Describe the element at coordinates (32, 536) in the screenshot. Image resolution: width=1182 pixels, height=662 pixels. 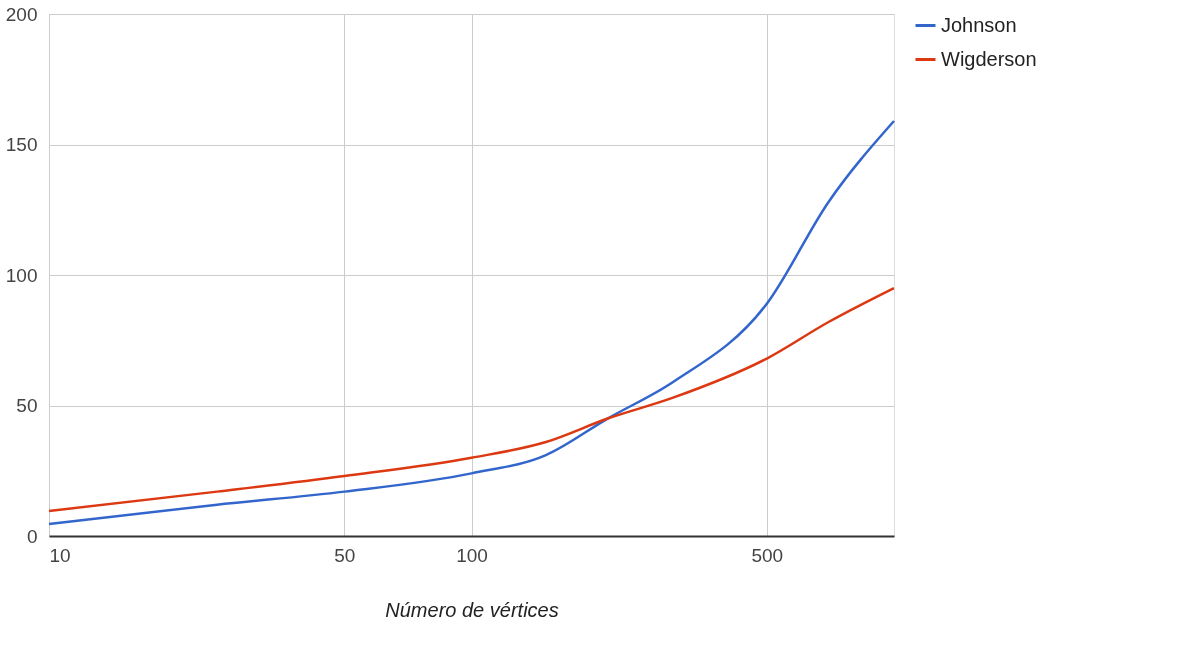
I see `y-tick-label: 0` at that location.